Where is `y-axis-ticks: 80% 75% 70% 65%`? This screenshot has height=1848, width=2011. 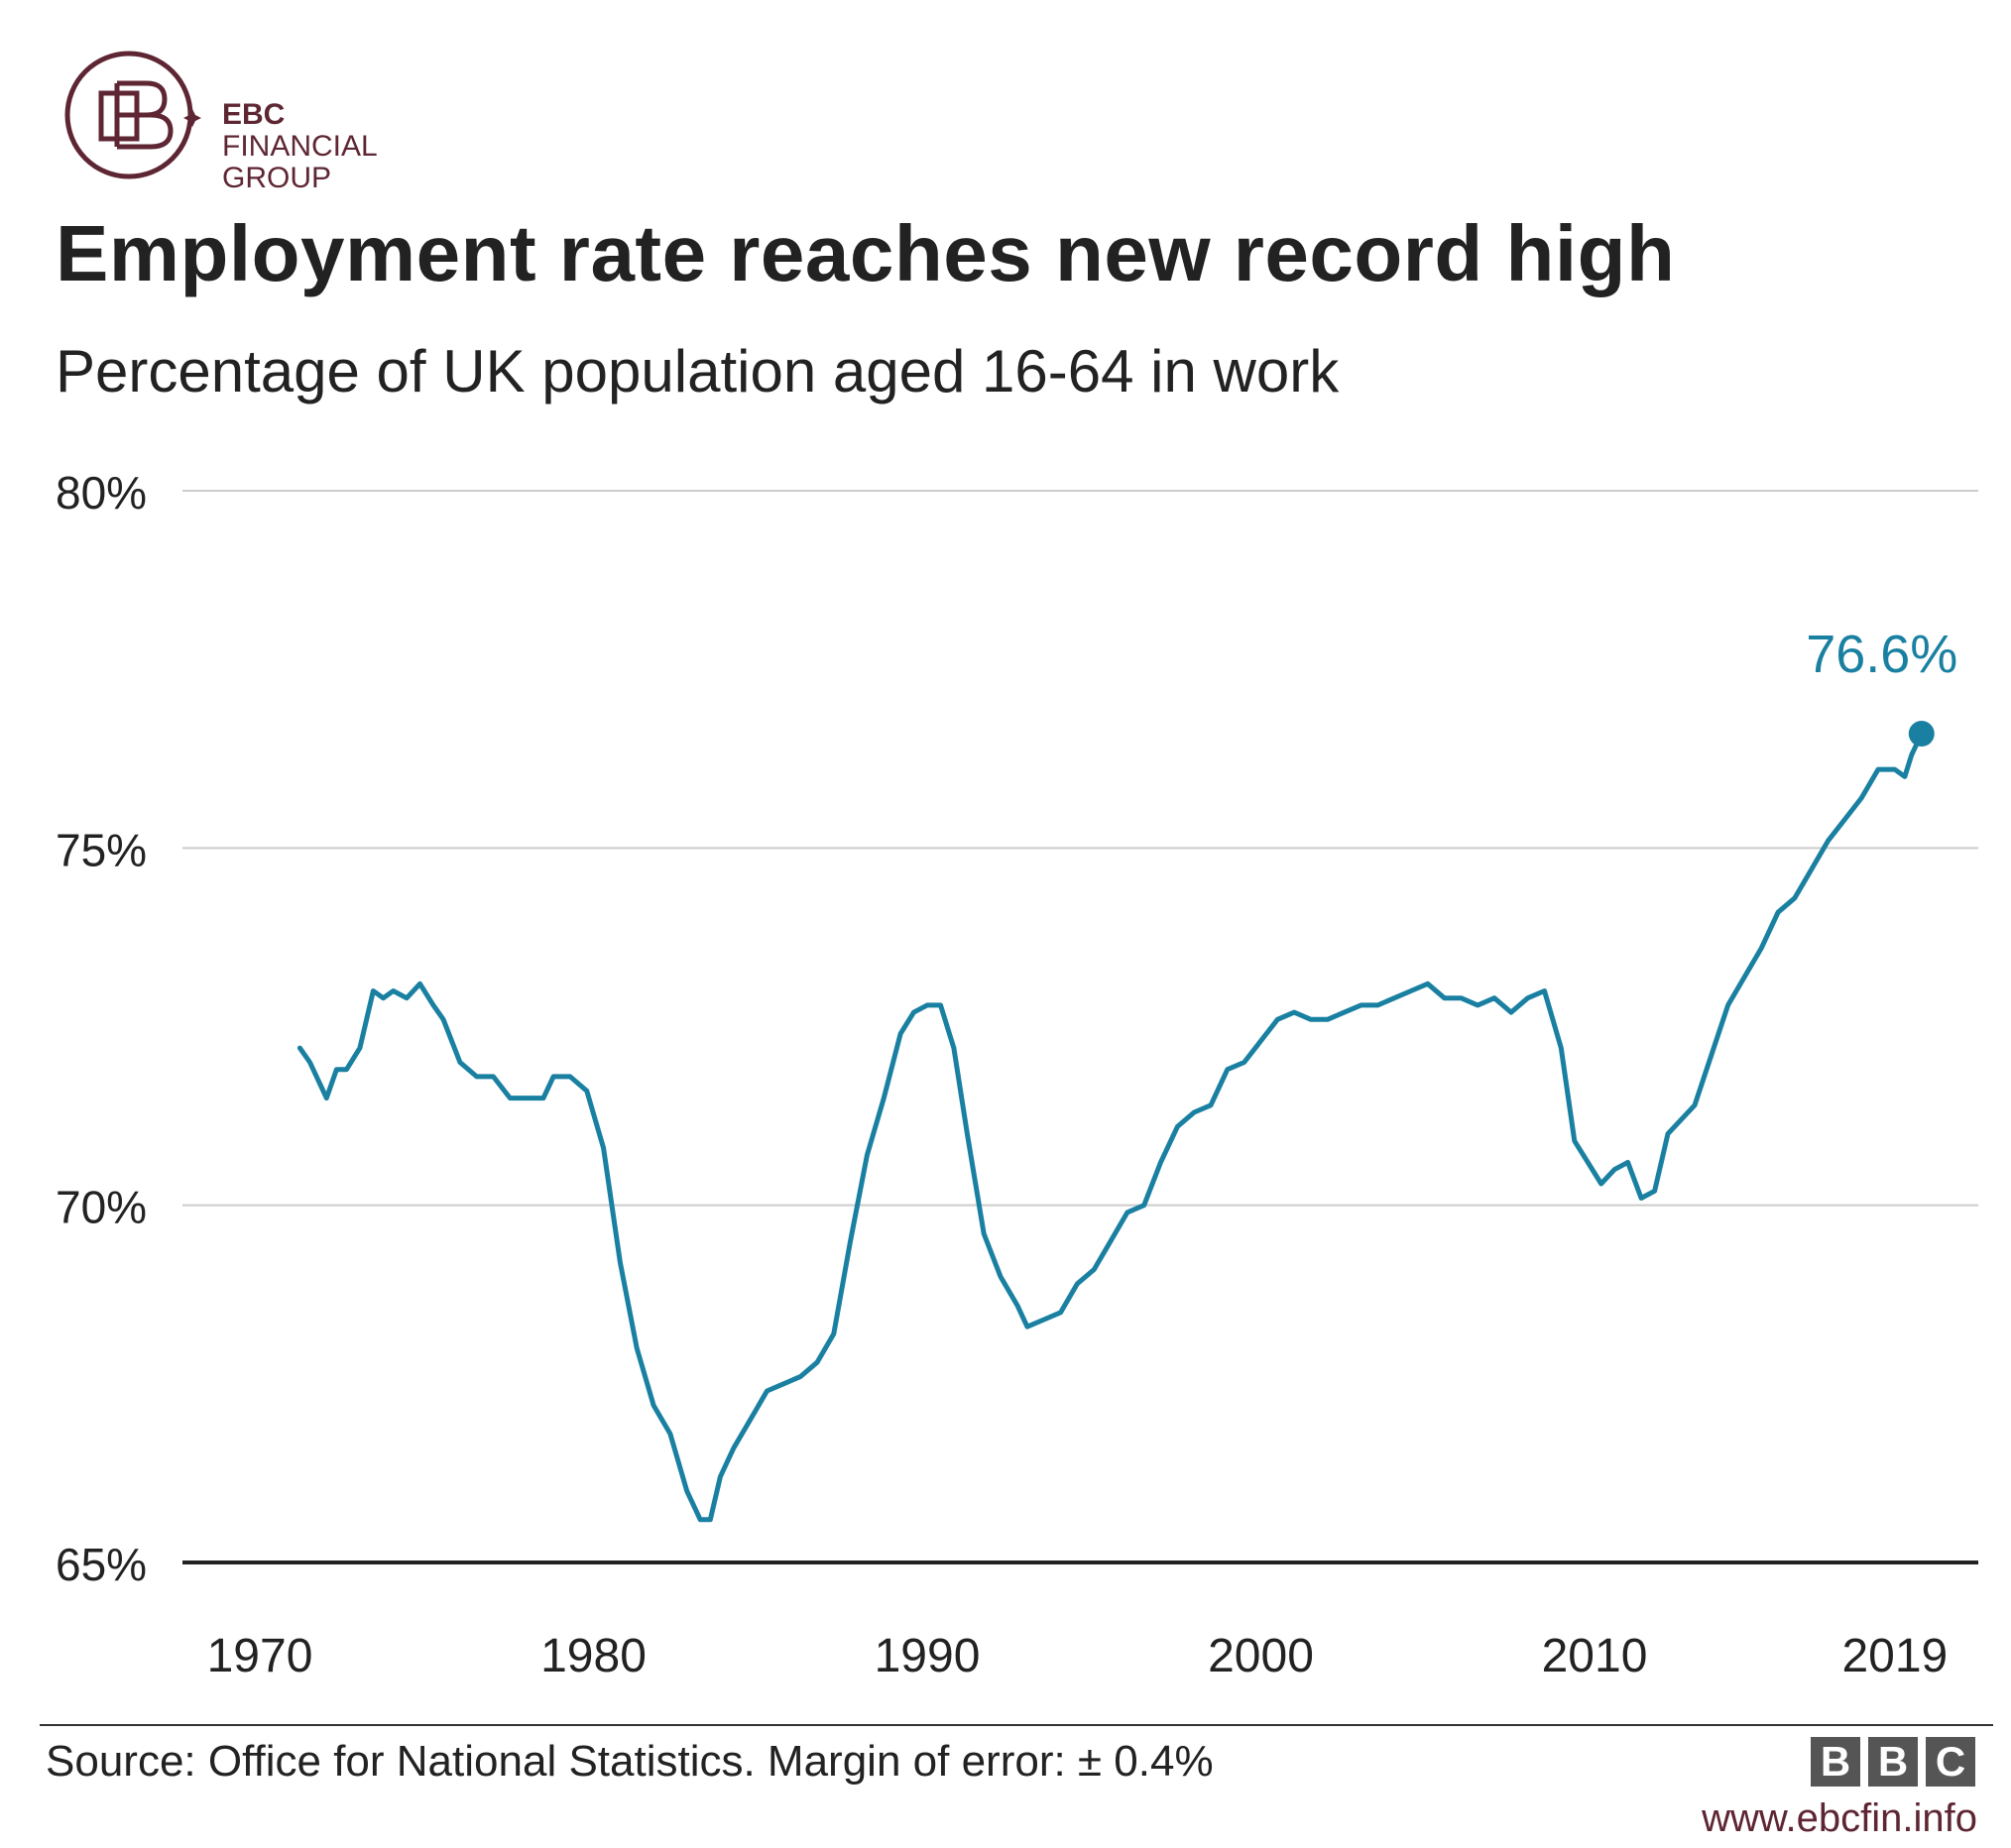 y-axis-ticks: 80% 75% 70% 65% is located at coordinates (101, 1028).